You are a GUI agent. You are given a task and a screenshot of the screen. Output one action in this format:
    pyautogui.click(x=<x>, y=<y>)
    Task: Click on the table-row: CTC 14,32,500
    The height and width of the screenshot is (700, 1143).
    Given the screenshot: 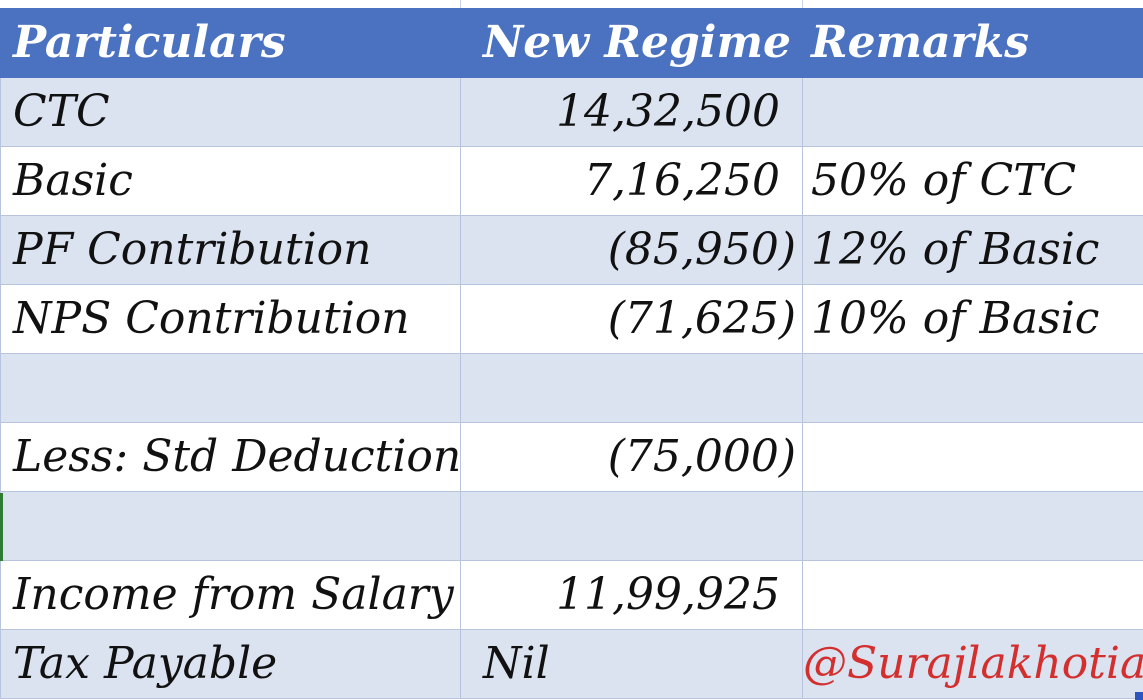 What is the action you would take?
    pyautogui.click(x=571, y=112)
    